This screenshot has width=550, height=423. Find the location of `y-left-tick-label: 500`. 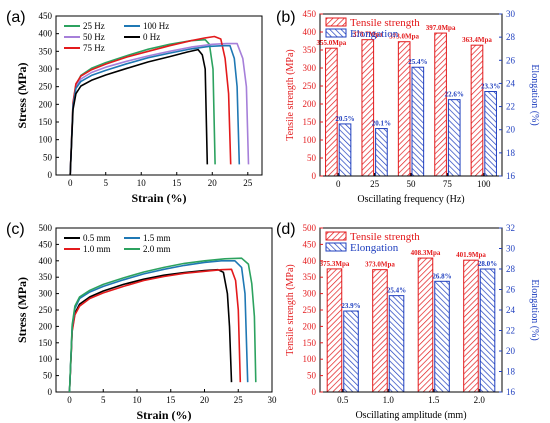

y-left-tick-label: 500 is located at coordinates (310, 228).